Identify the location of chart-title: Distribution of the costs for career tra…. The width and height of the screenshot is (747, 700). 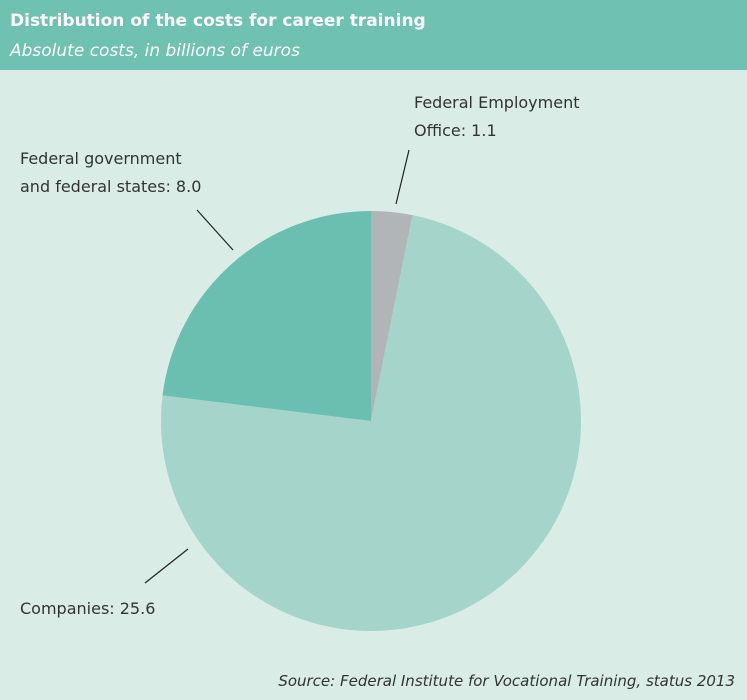
(218, 21).